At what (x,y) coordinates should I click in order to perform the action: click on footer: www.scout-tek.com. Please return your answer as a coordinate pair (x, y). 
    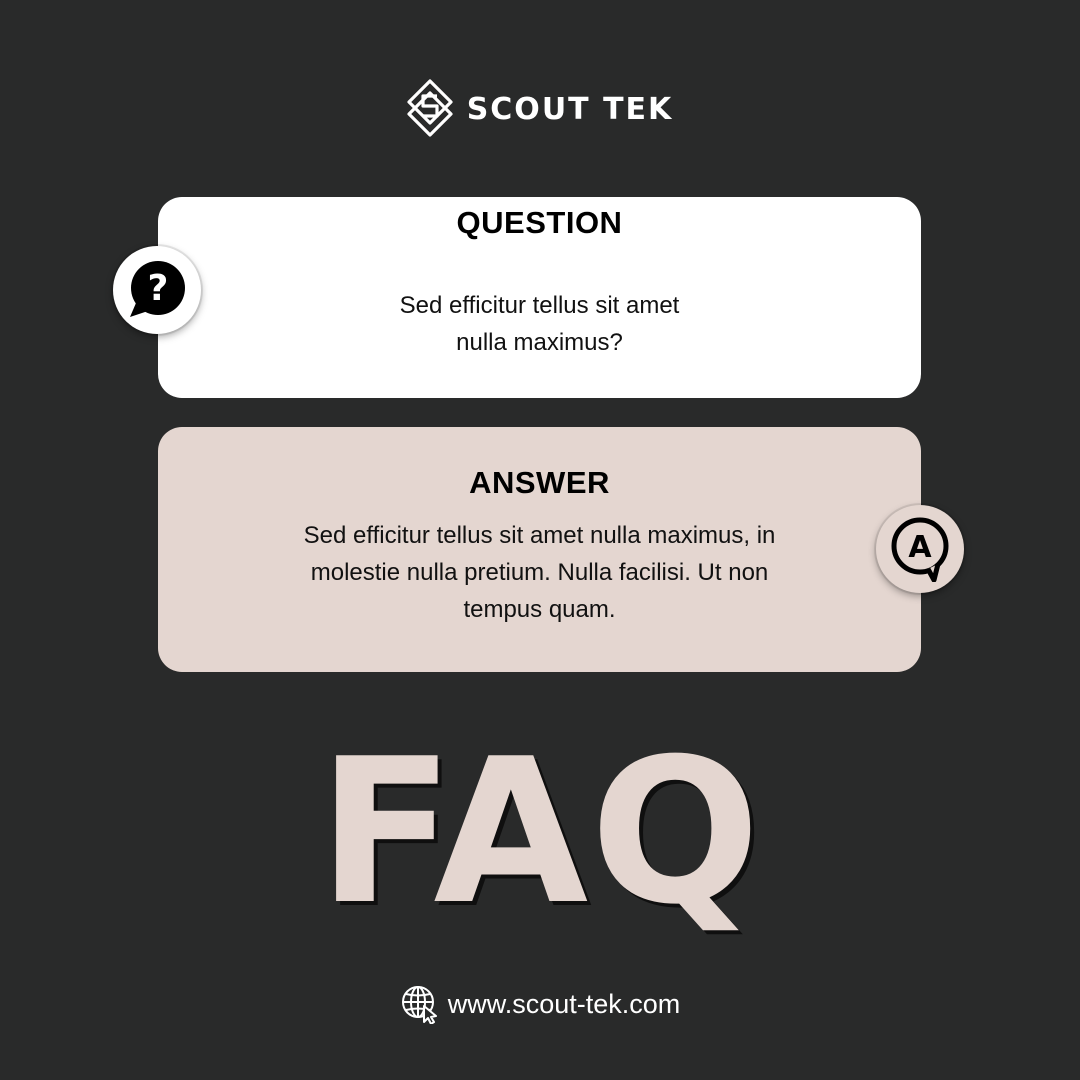
    Looking at the image, I should click on (540, 1004).